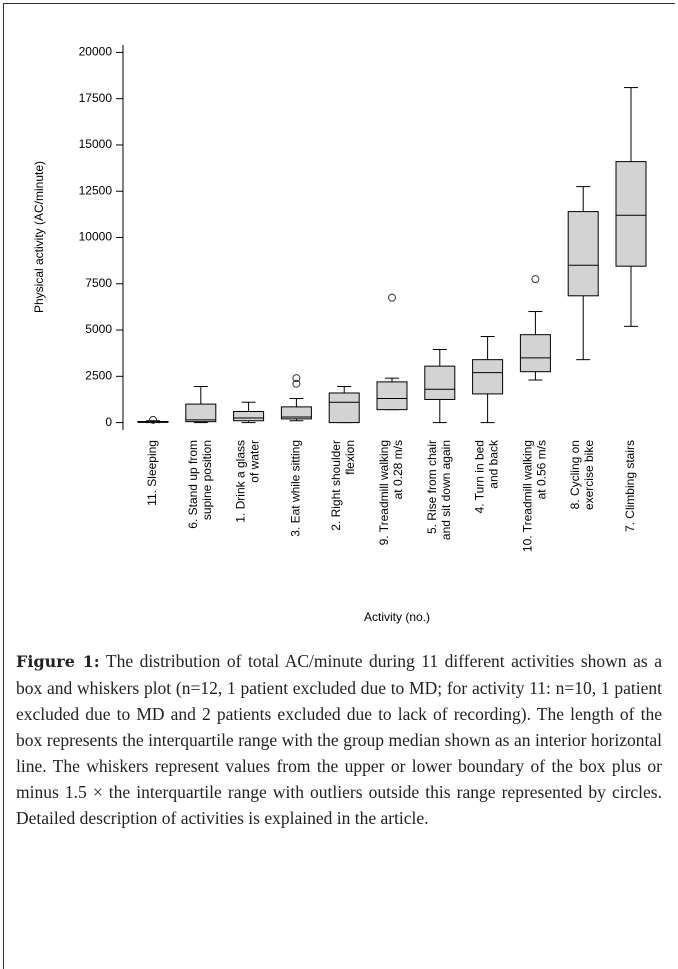 The image size is (678, 969). I want to click on x-tick-label-line: 9. Treadmill walking, so click(384, 492).